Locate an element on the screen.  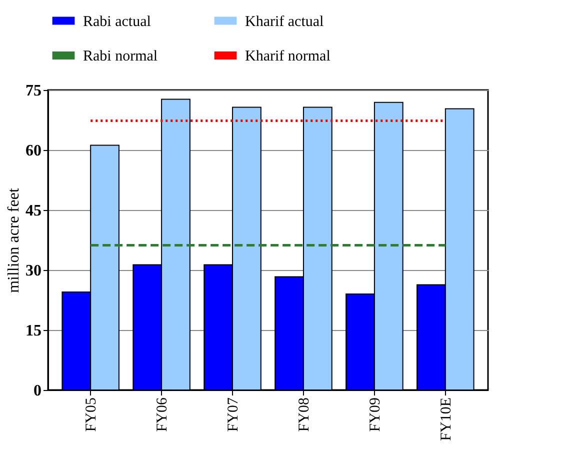
y-tick-label: 45 is located at coordinates (34, 211).